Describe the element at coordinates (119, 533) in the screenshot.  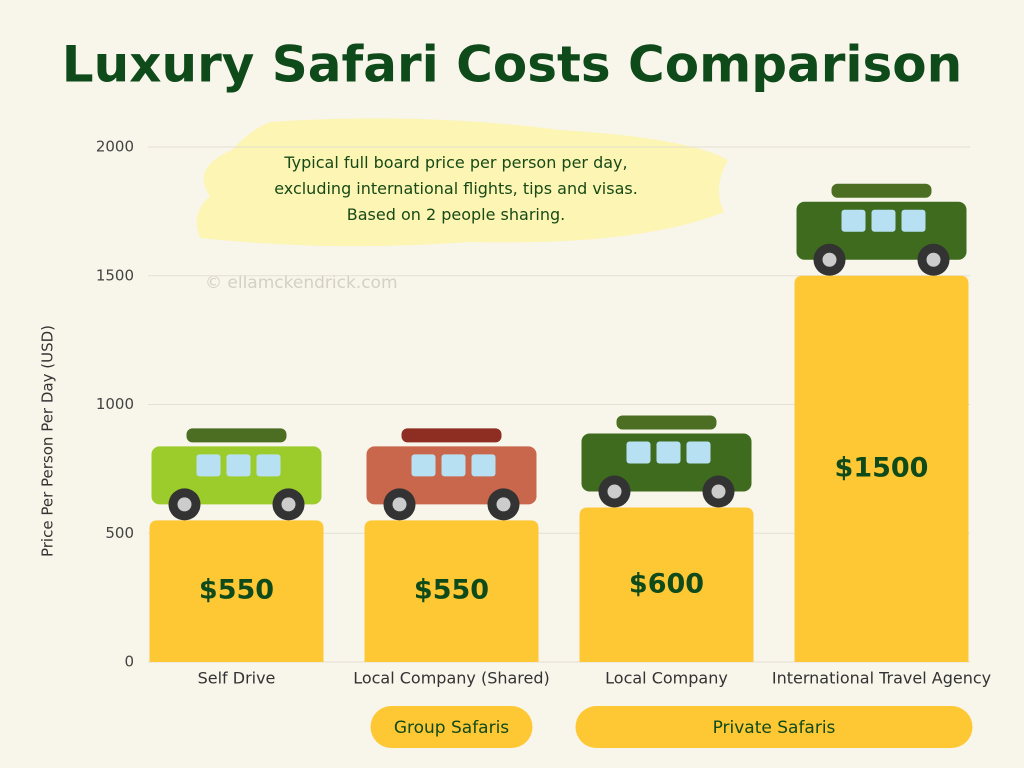
I see `y-tick-label: 500` at that location.